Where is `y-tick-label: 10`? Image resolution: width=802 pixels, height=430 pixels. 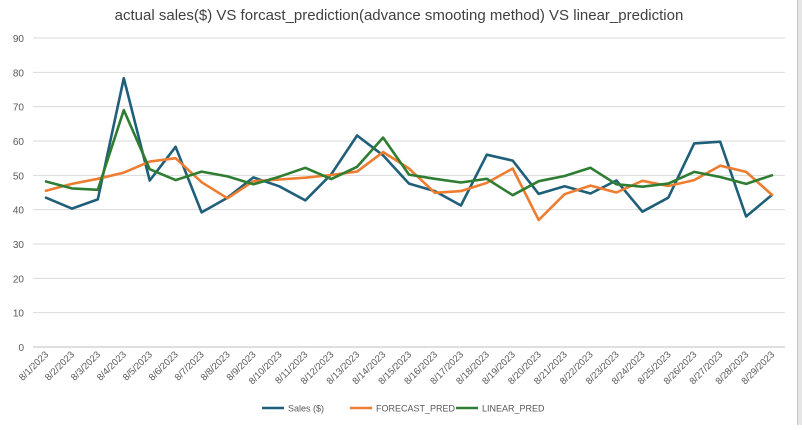
y-tick-label: 10 is located at coordinates (19, 314).